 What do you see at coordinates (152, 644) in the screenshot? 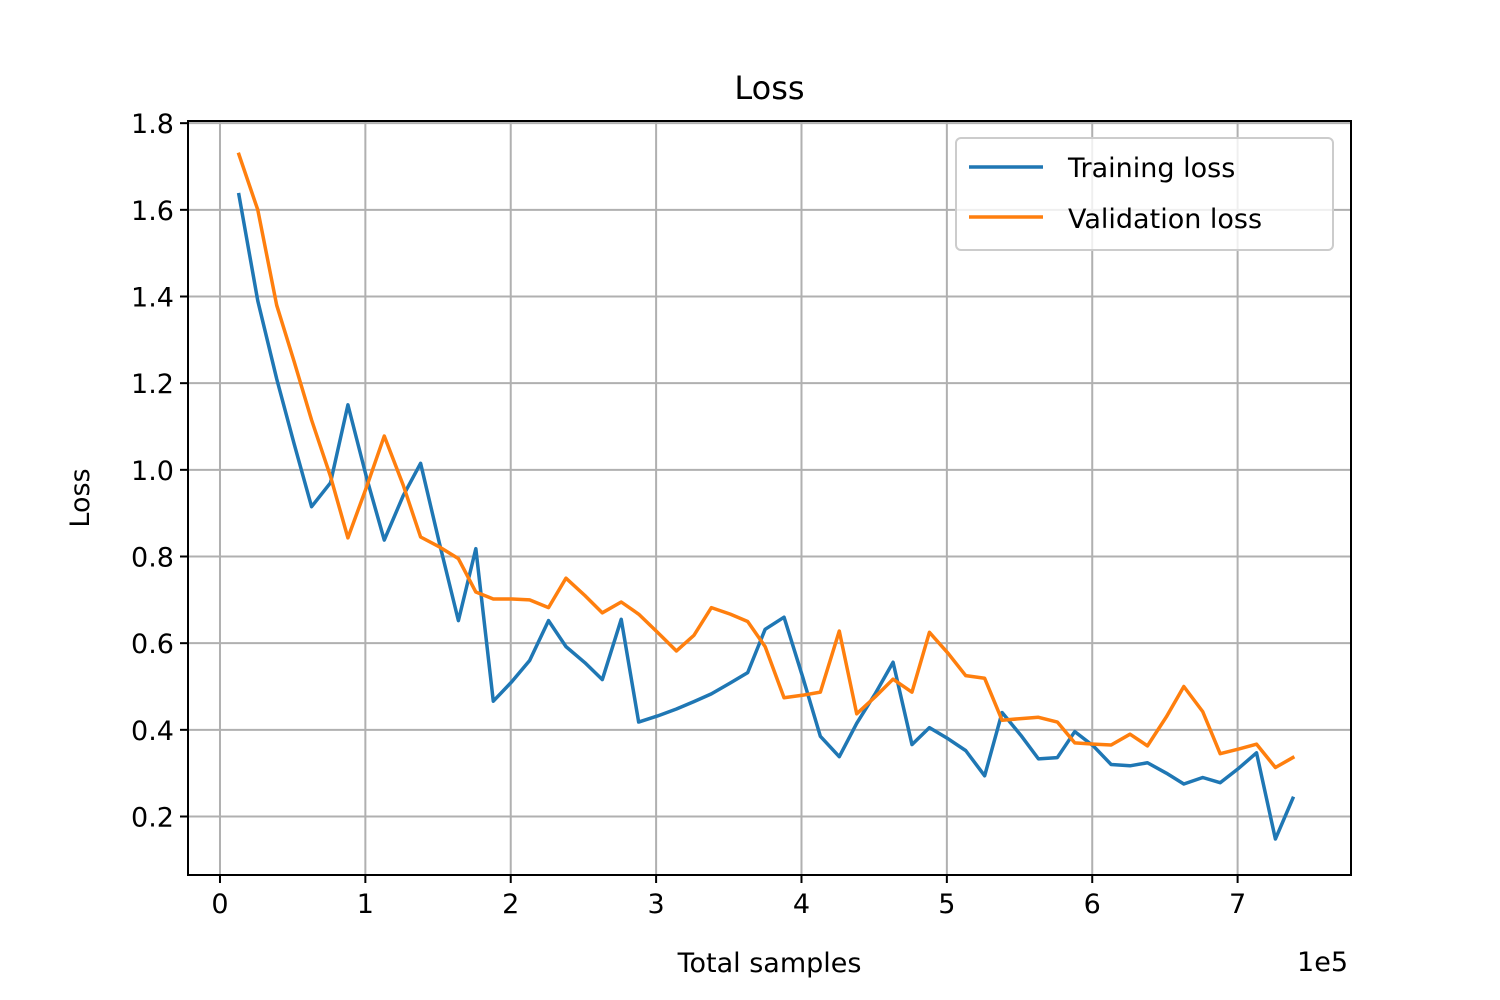
I see `y-tick-label: 0.6` at bounding box center [152, 644].